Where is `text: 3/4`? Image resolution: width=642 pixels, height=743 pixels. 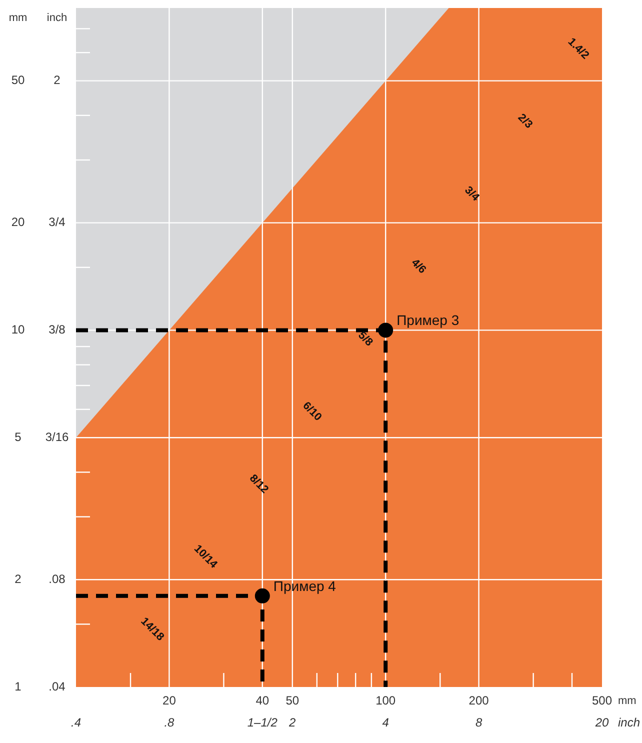 text: 3/4 is located at coordinates (57, 222).